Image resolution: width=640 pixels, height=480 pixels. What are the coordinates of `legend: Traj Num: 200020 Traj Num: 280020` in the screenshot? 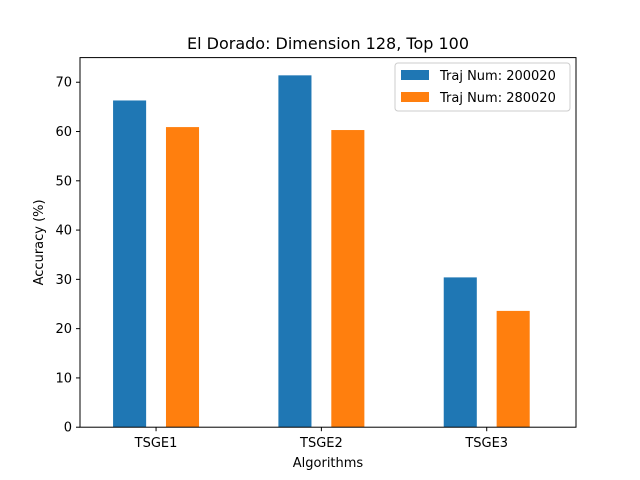 It's located at (482, 87).